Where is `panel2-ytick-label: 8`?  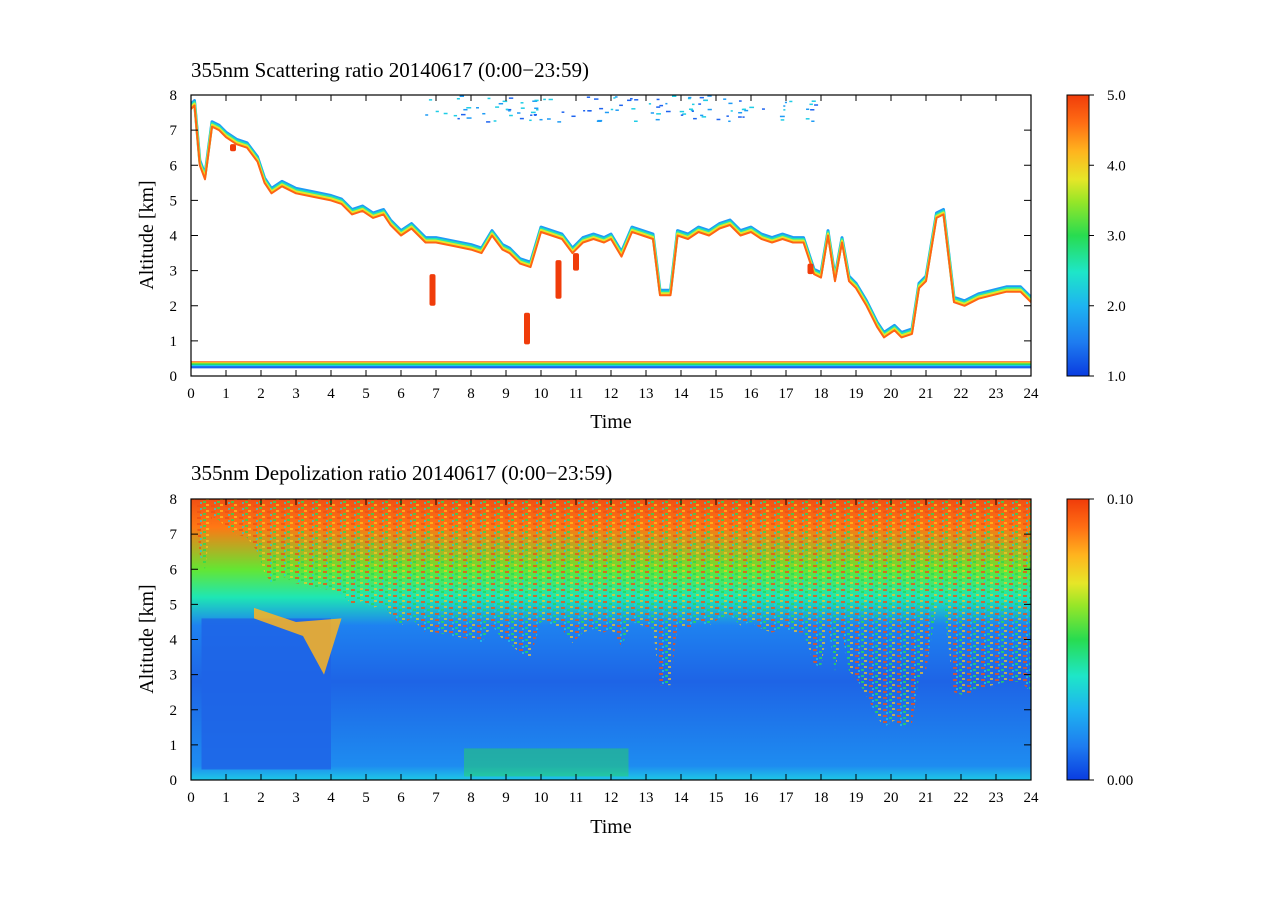 panel2-ytick-label: 8 is located at coordinates (174, 500).